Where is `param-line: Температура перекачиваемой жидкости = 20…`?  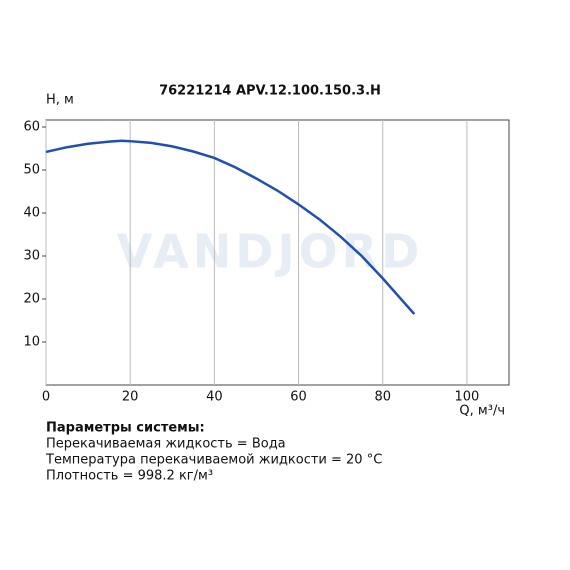
param-line: Температура перекачиваемой жидкости = 20… is located at coordinates (213, 460).